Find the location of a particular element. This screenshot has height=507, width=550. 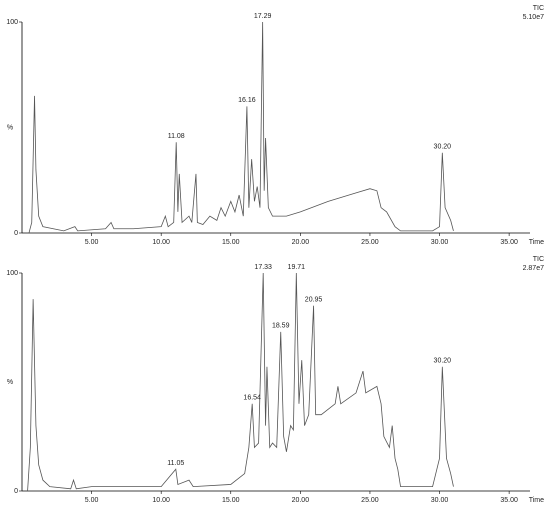

peak-label: 17.33 is located at coordinates (263, 267).